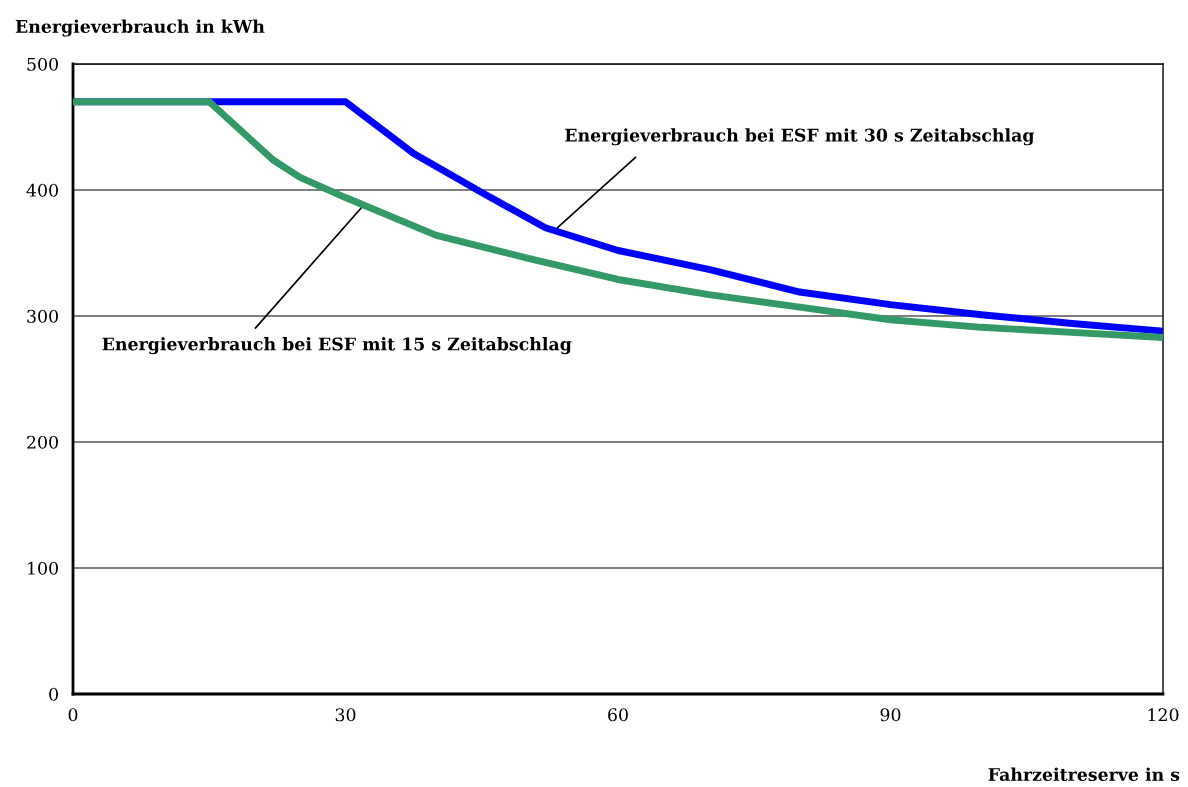 The height and width of the screenshot is (787, 1188). What do you see at coordinates (800, 137) in the screenshot?
I see `annotation: Energieverbrauch bei ESF mit 30 s Zeitabschlag` at bounding box center [800, 137].